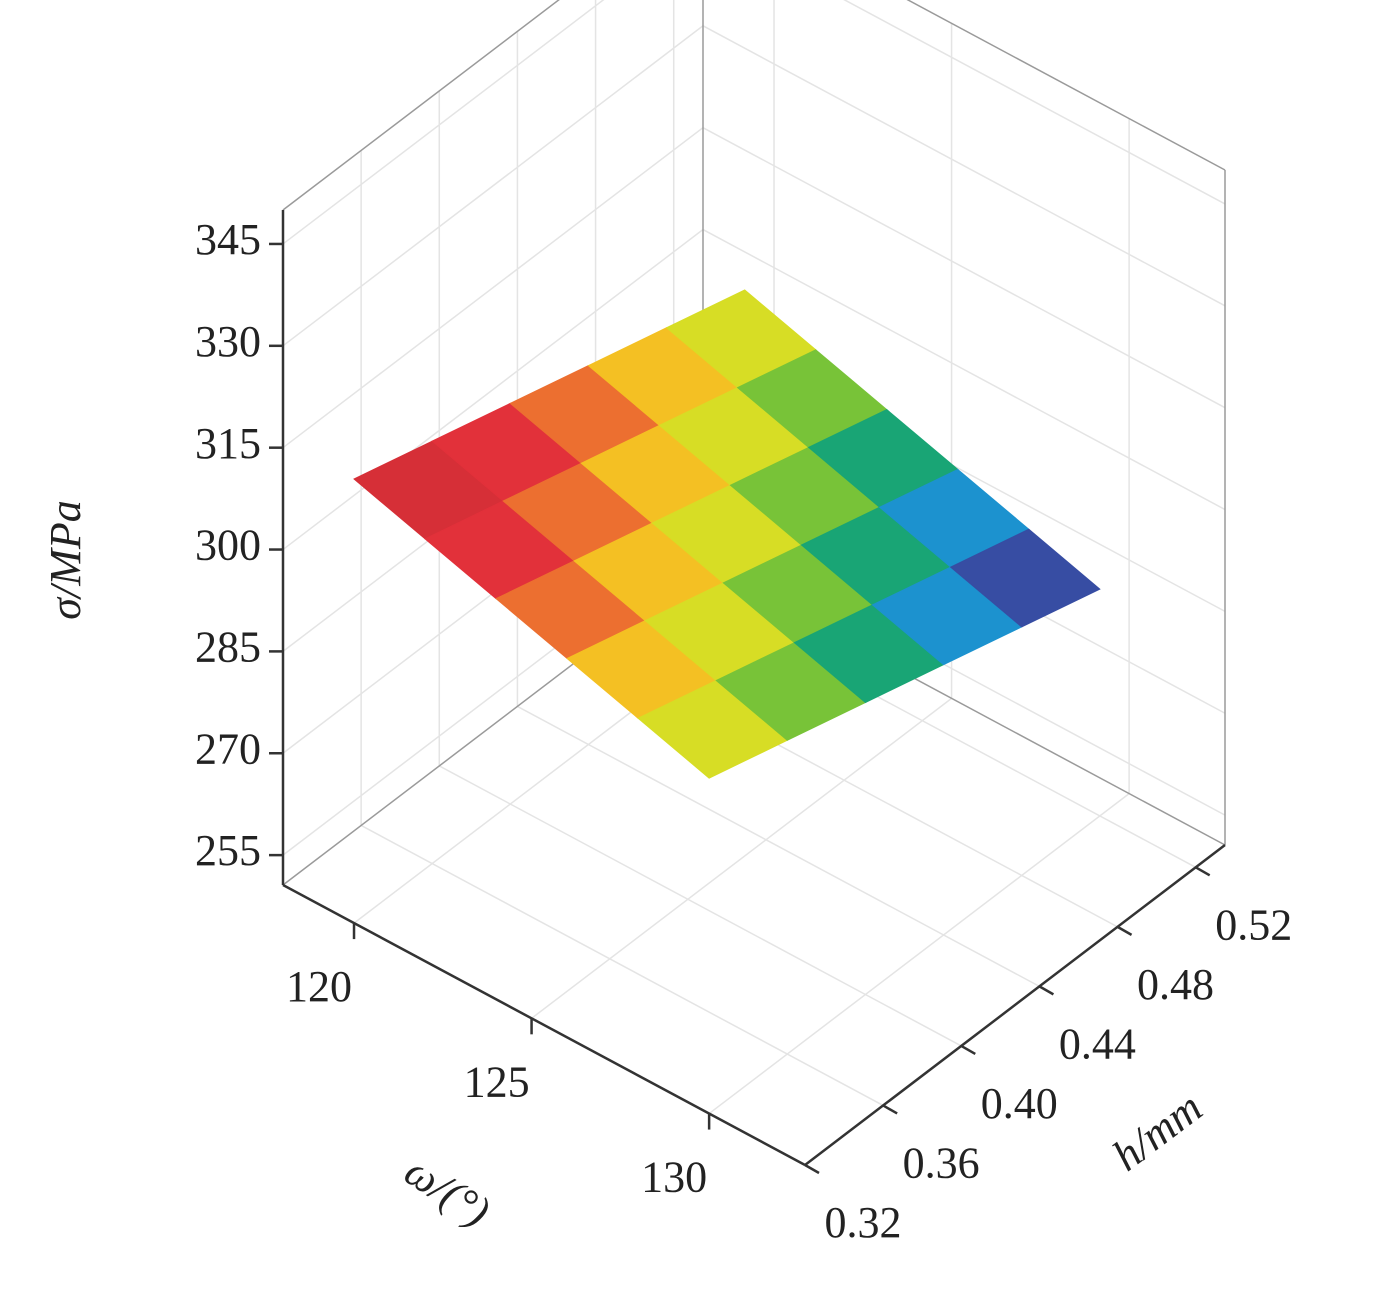 This screenshot has height=1289, width=1378. Describe the element at coordinates (228, 646) in the screenshot. I see `z-tick-label: 285` at that location.